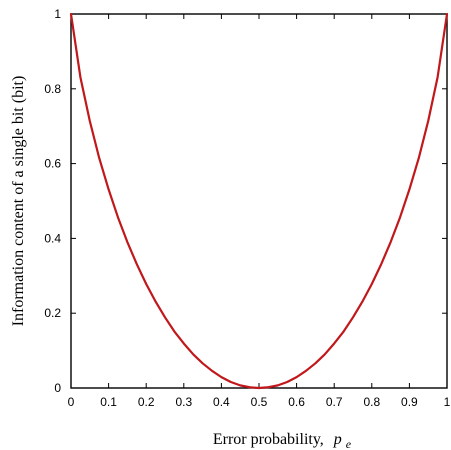 This screenshot has width=451, height=450. I want to click on x-axis-label-variable: p, so click(337, 439).